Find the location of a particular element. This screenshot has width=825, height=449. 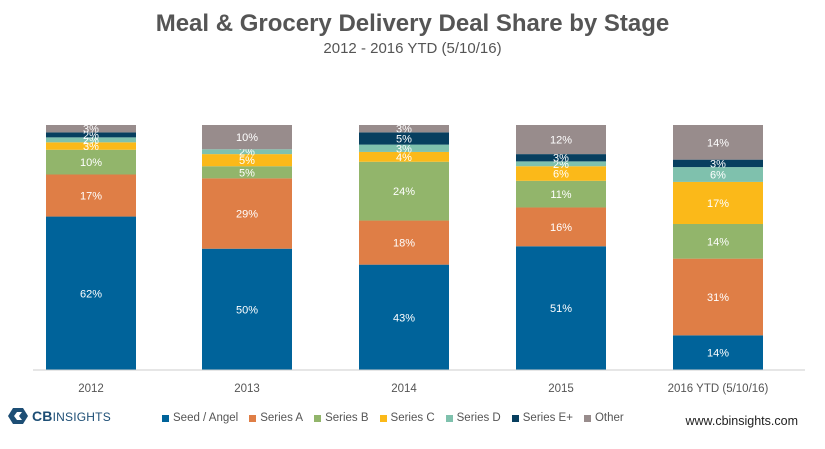

legend-item-series-d: Series D is located at coordinates (473, 418).